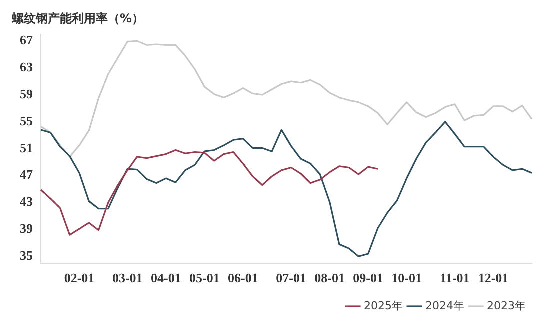  What do you see at coordinates (407, 278) in the screenshot?
I see `x-tick-label: 10-01` at bounding box center [407, 278].